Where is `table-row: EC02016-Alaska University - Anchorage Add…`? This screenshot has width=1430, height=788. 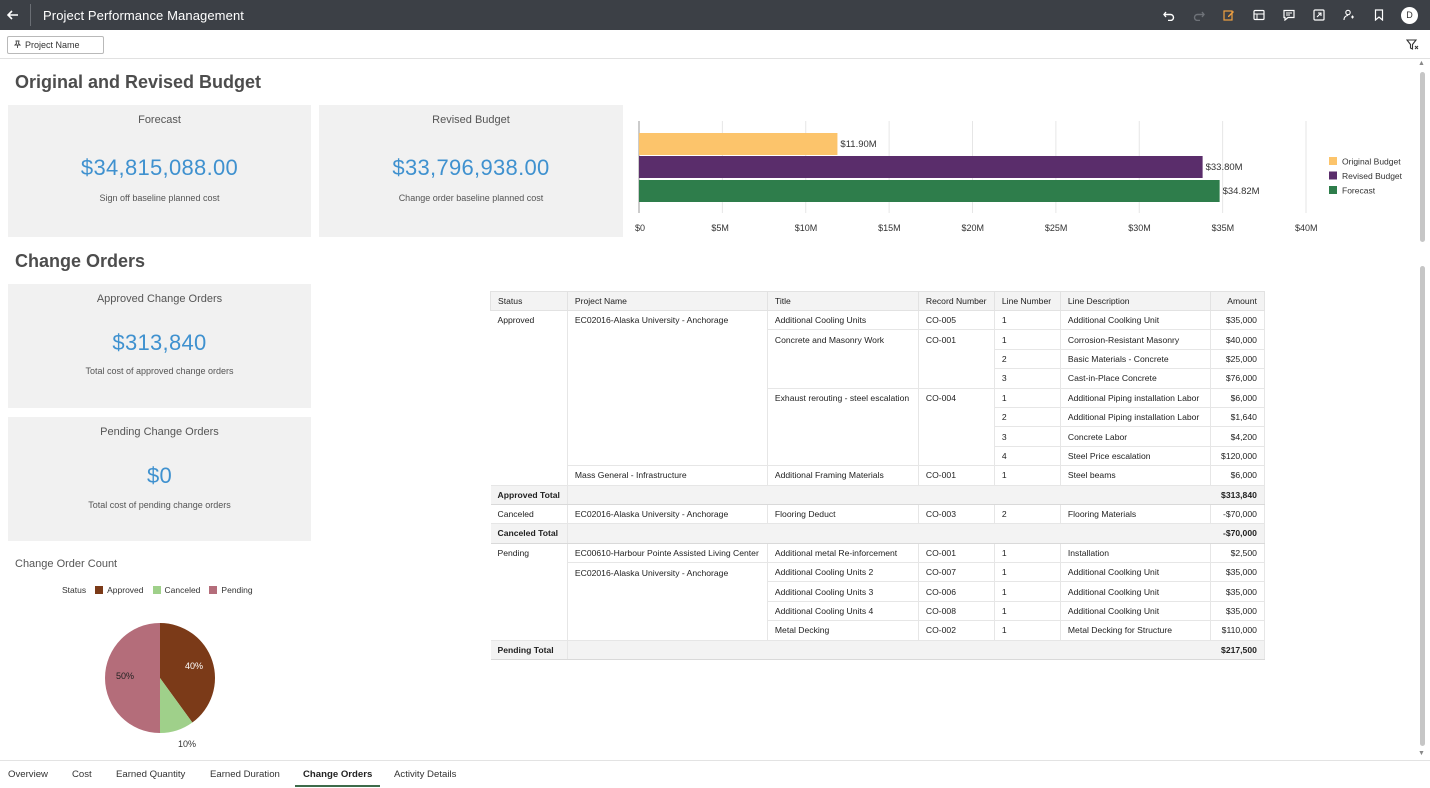
table-row: EC02016-Alaska University - Anchorage Add… is located at coordinates (877, 572).